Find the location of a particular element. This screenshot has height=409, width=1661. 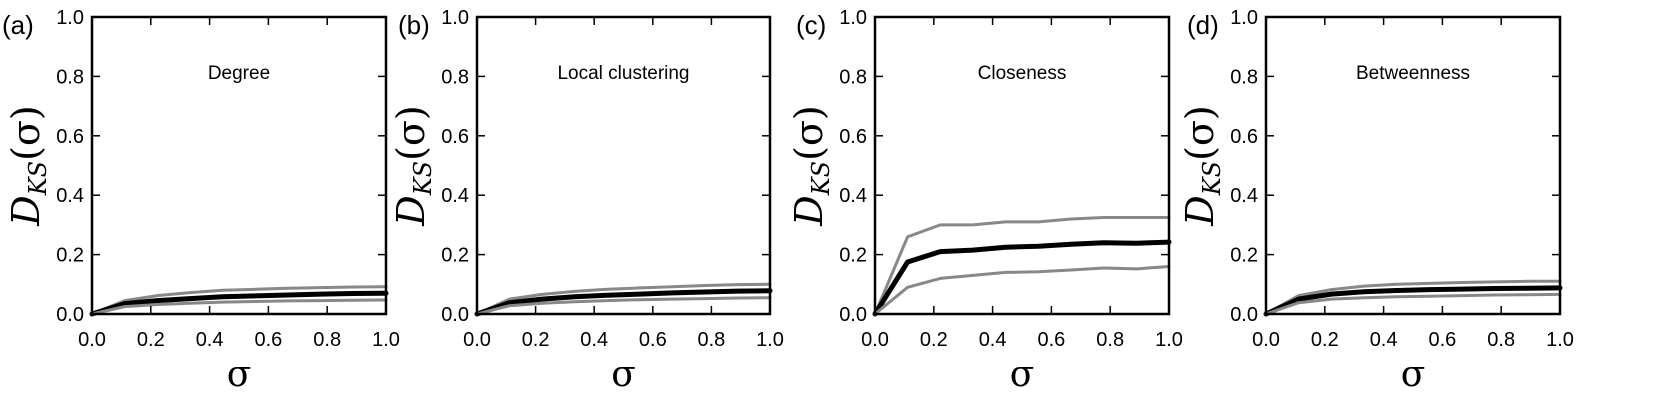

panel-title: Closeness is located at coordinates (1022, 73).